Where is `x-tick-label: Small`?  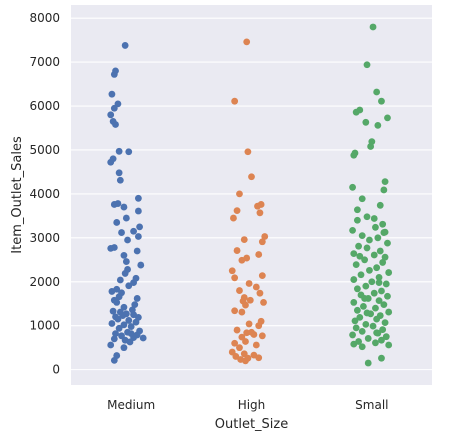
x-tick-label: Small is located at coordinates (371, 405).